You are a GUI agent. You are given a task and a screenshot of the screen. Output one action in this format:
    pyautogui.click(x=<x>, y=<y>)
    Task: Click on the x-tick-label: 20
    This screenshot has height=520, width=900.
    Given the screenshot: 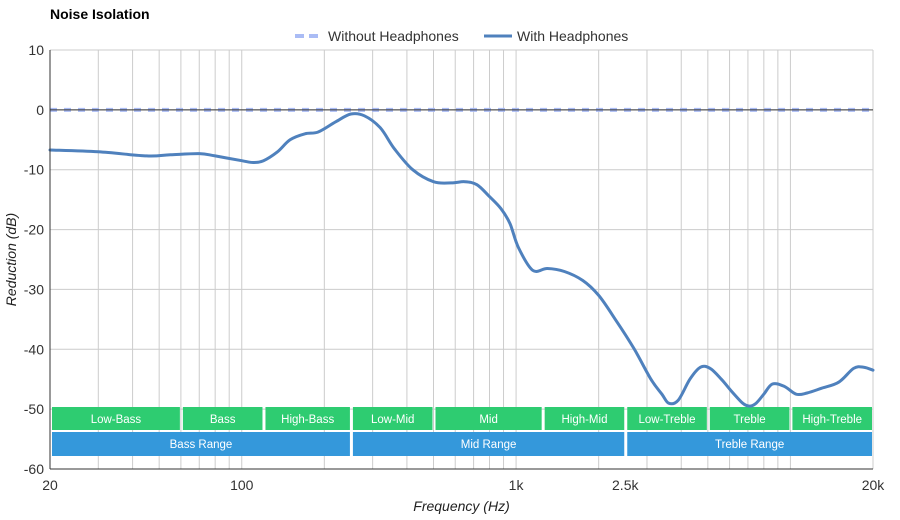 What is the action you would take?
    pyautogui.click(x=50, y=485)
    